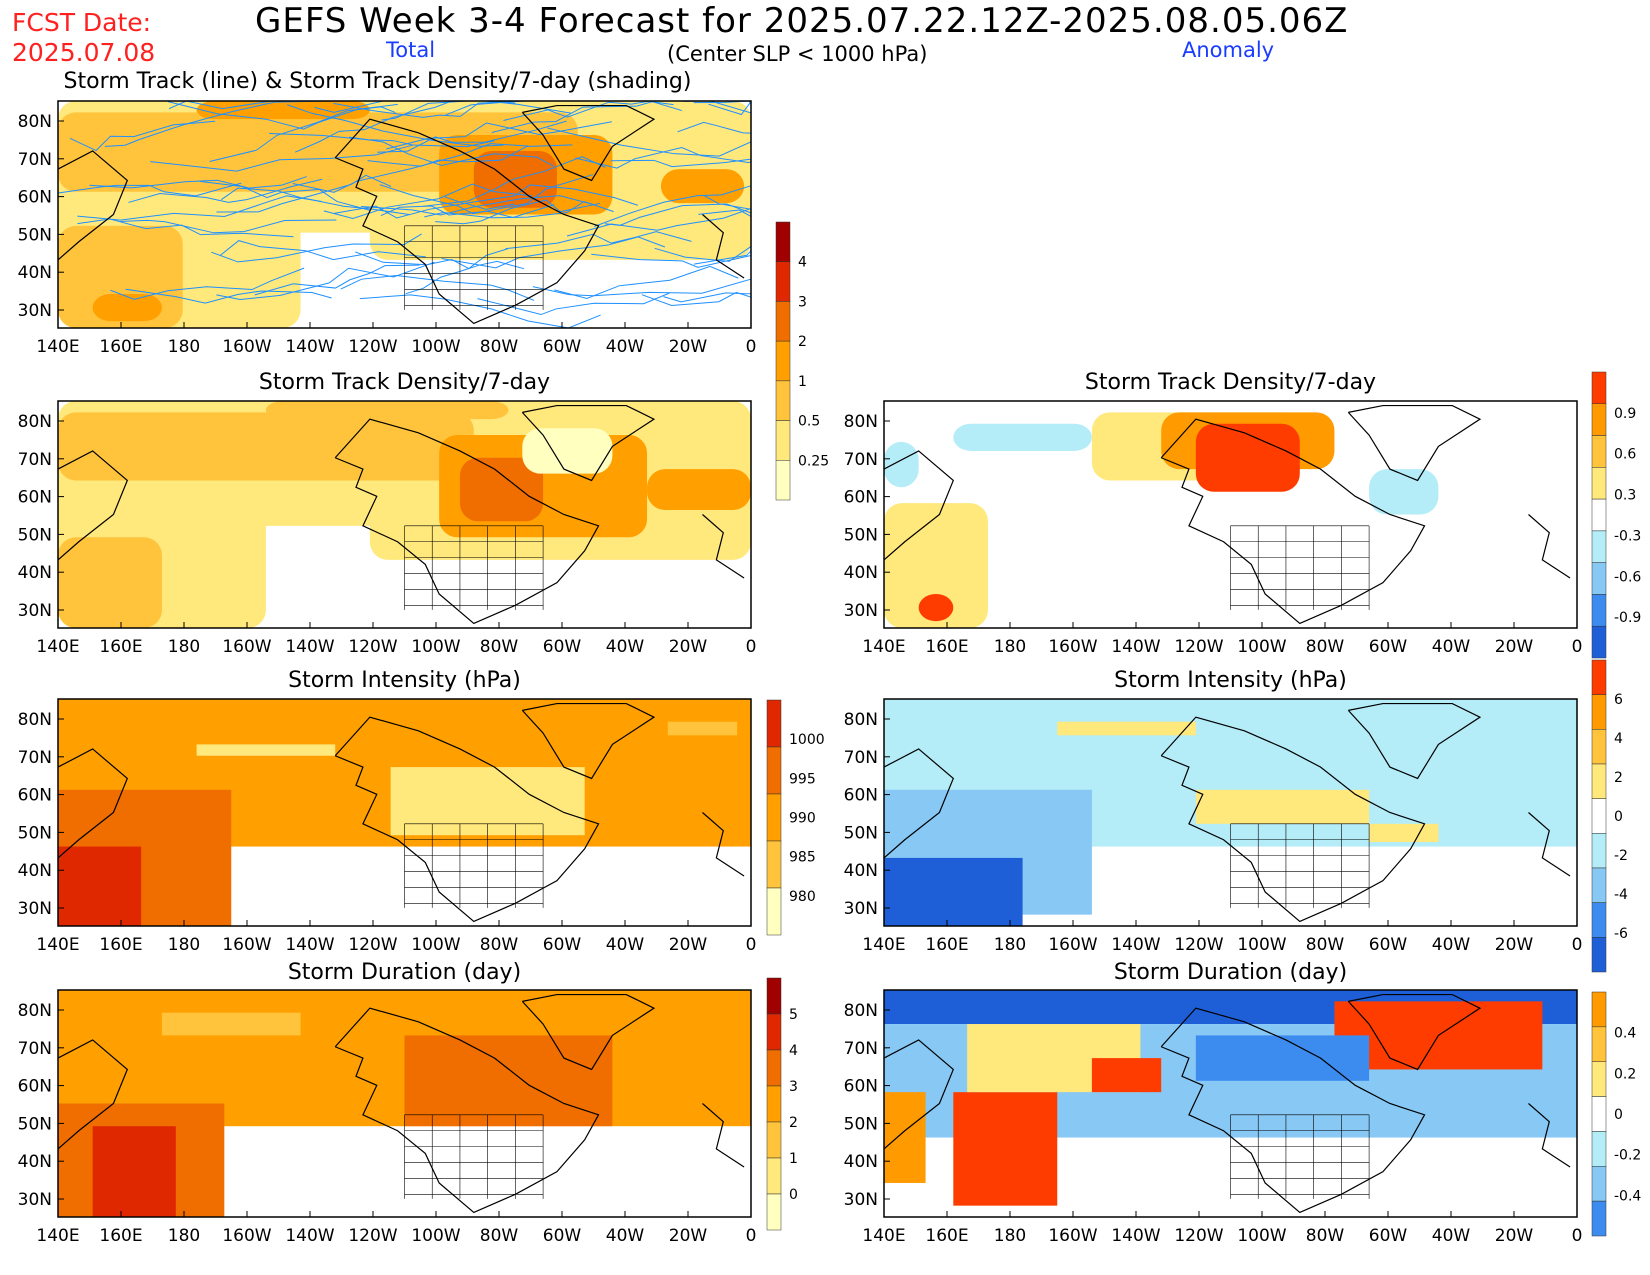  Describe the element at coordinates (861, 720) in the screenshot. I see `y-tick-label: 80N` at that location.